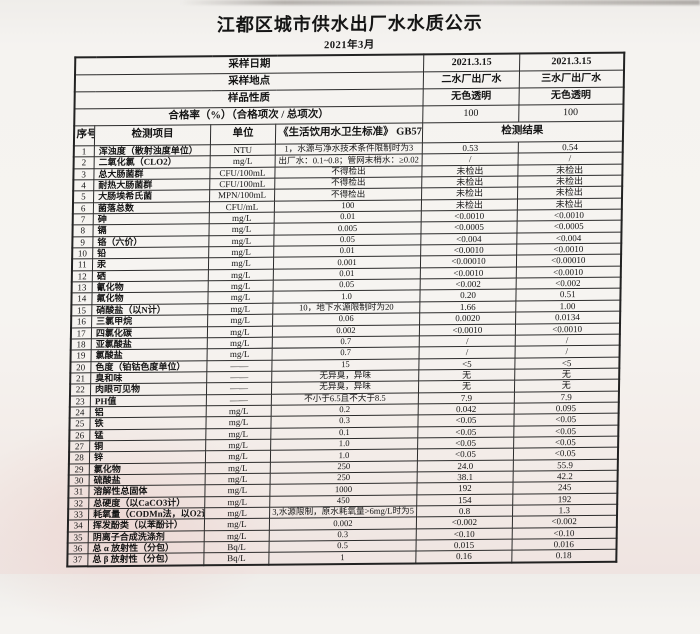 The image size is (700, 634). Describe the element at coordinates (78, 526) in the screenshot. I see `row-seq: 34` at that location.